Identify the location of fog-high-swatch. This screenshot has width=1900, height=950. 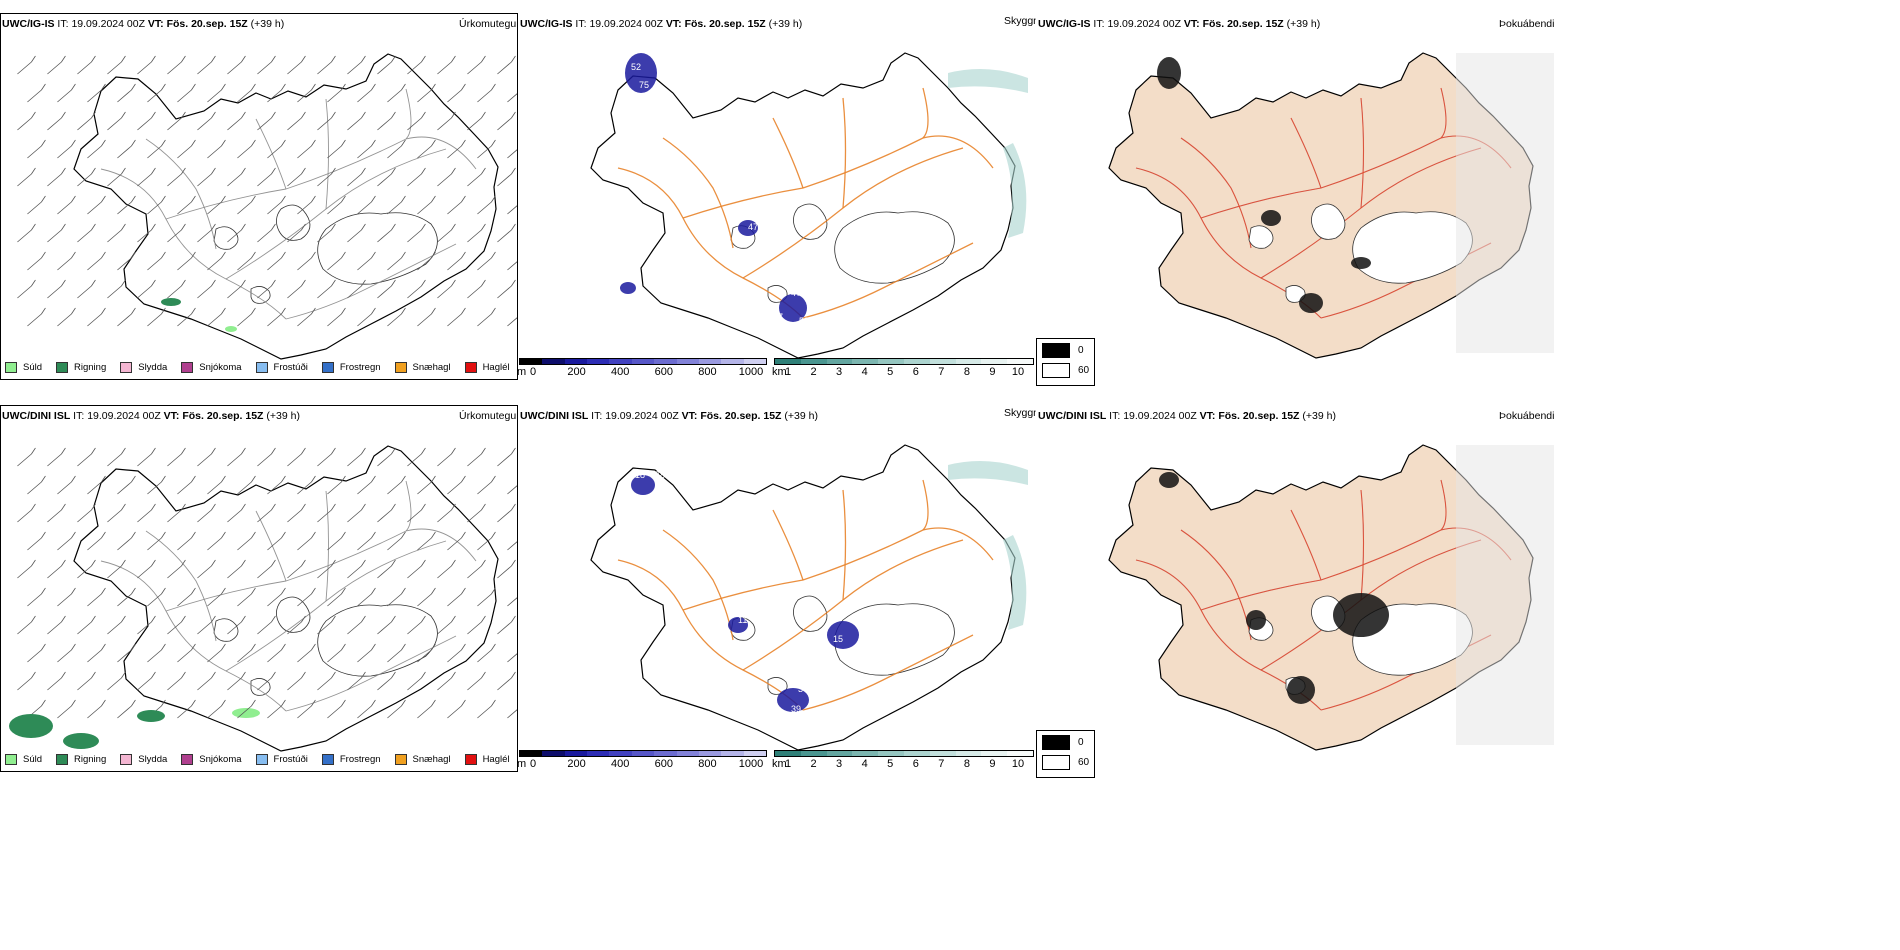
(1056, 350).